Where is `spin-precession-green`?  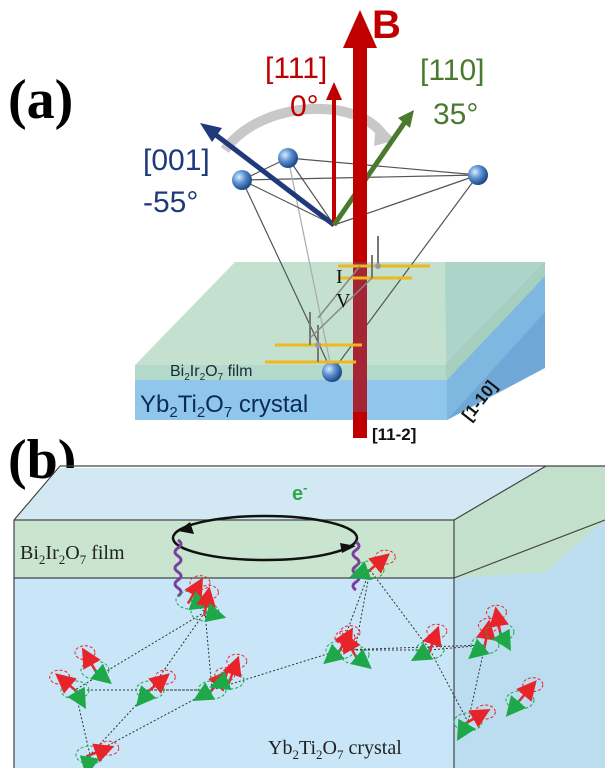
spin-precession-green is located at coordinates (500, 632).